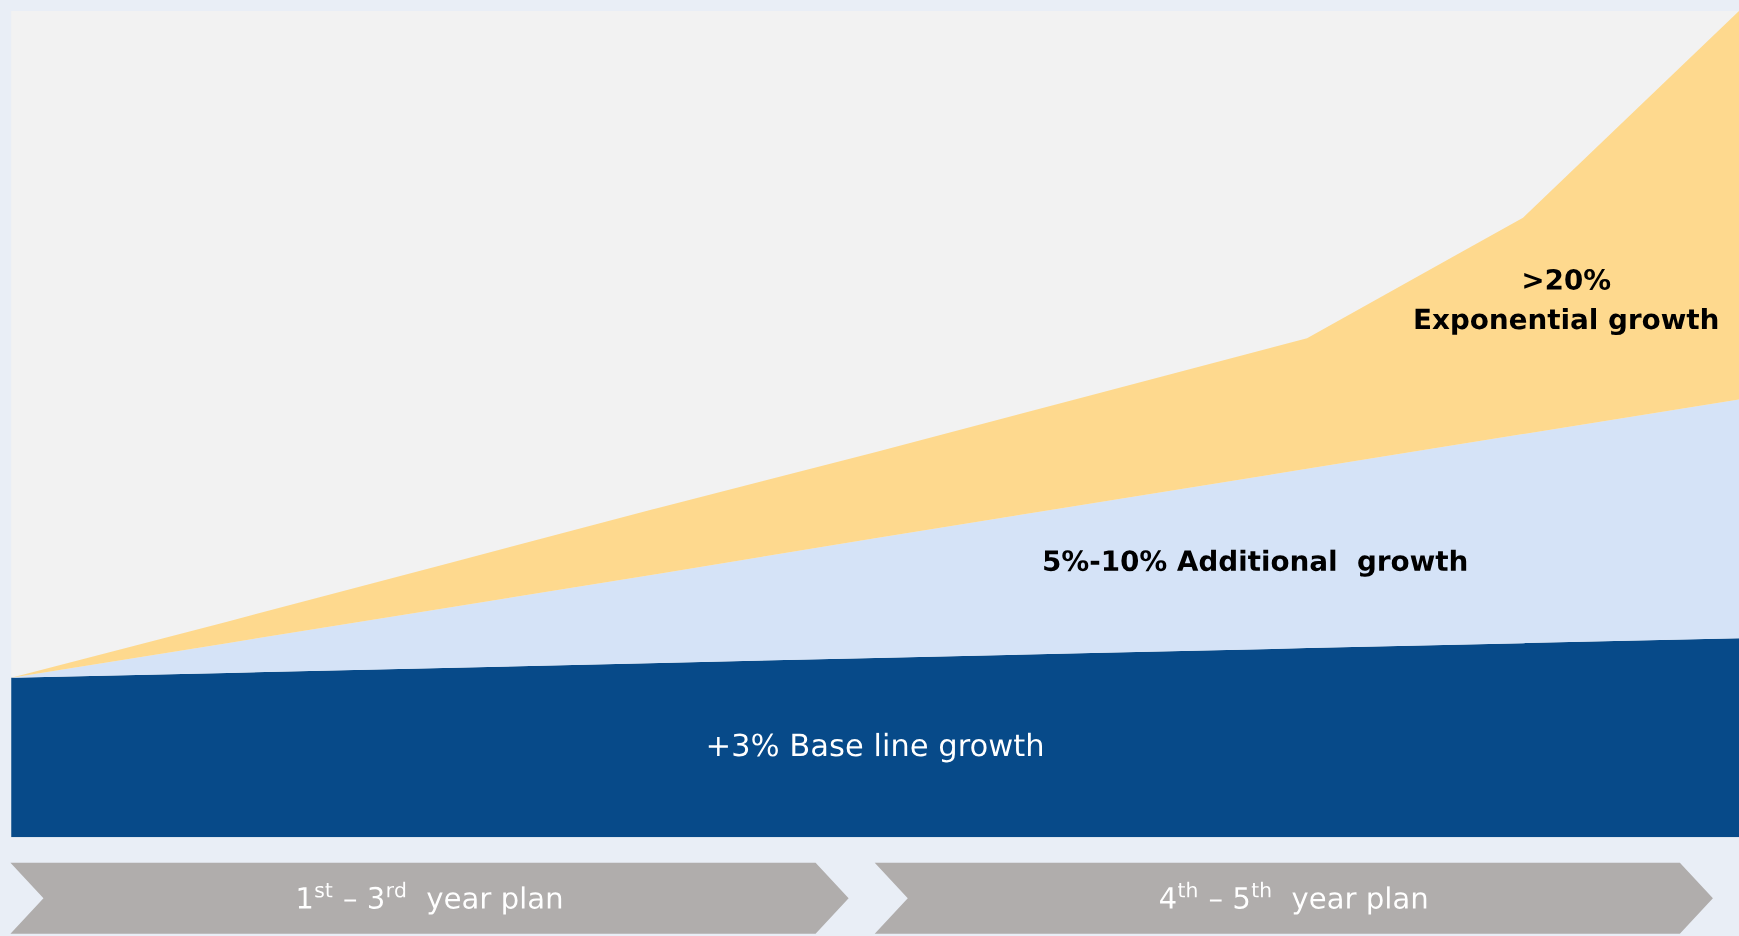 The width and height of the screenshot is (1739, 936). Describe the element at coordinates (875, 747) in the screenshot. I see `series-label: +3% Base line growth` at that location.